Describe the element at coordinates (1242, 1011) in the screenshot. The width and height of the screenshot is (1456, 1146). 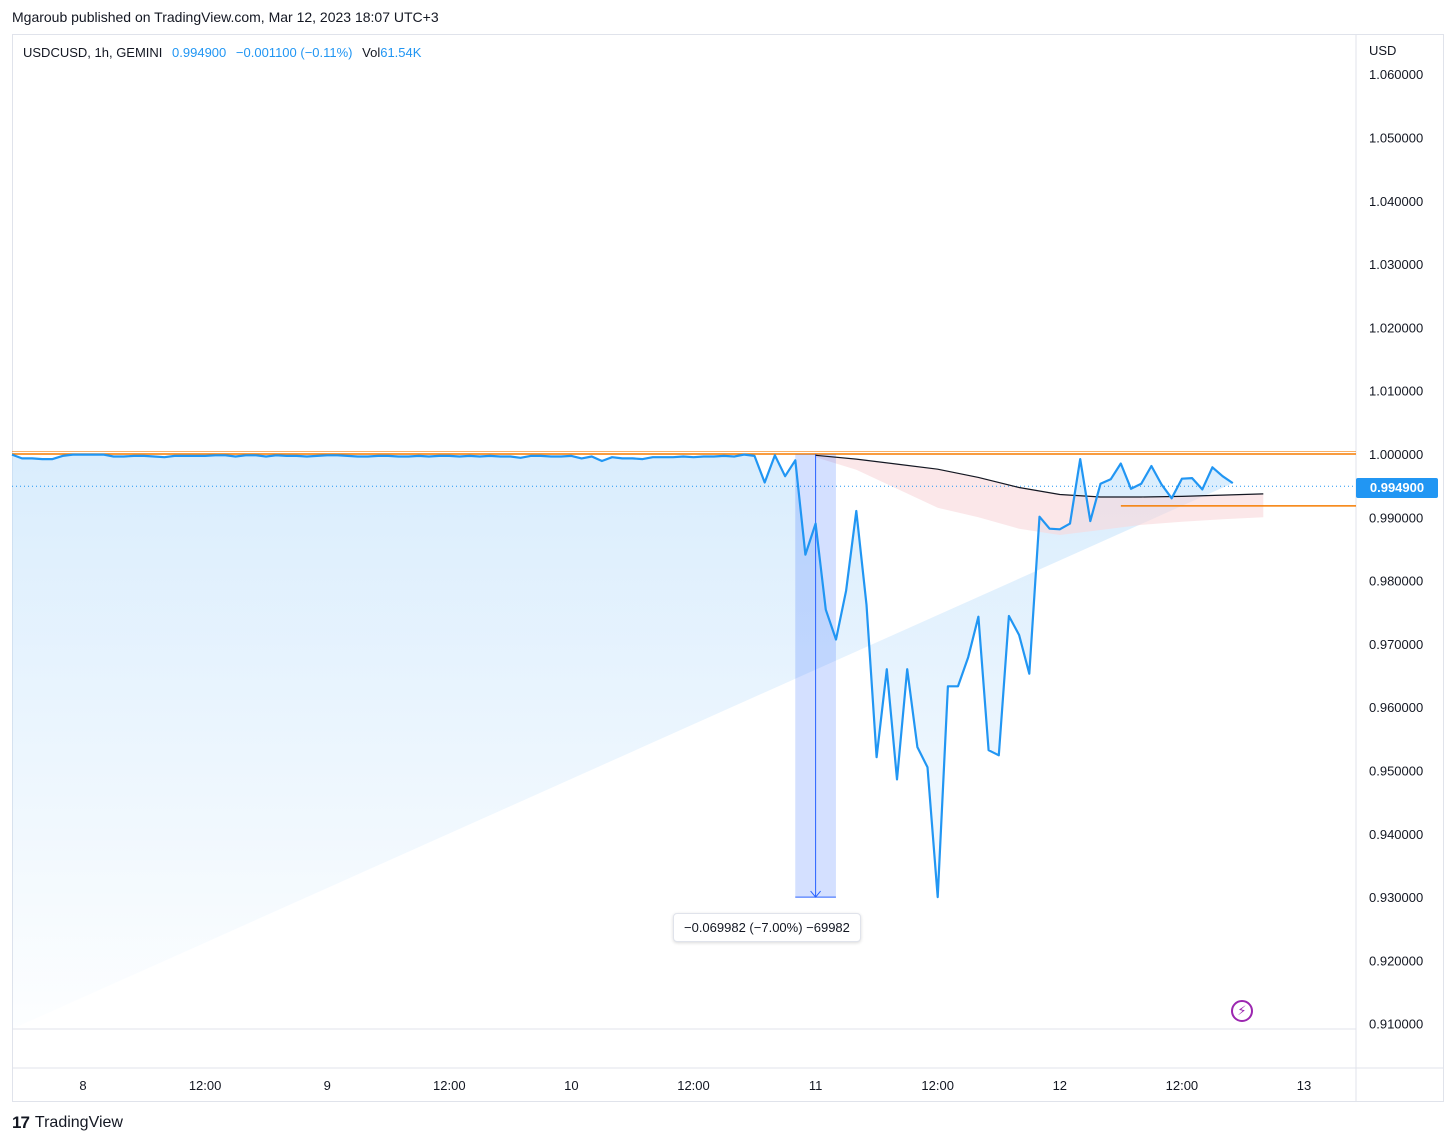
I see `lightning-icon: ⚡` at that location.